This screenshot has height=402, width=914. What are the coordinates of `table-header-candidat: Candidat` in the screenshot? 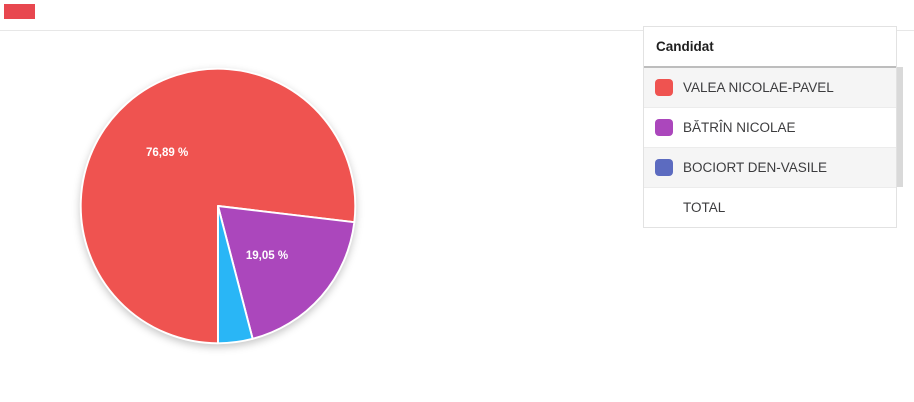 It's located at (770, 47).